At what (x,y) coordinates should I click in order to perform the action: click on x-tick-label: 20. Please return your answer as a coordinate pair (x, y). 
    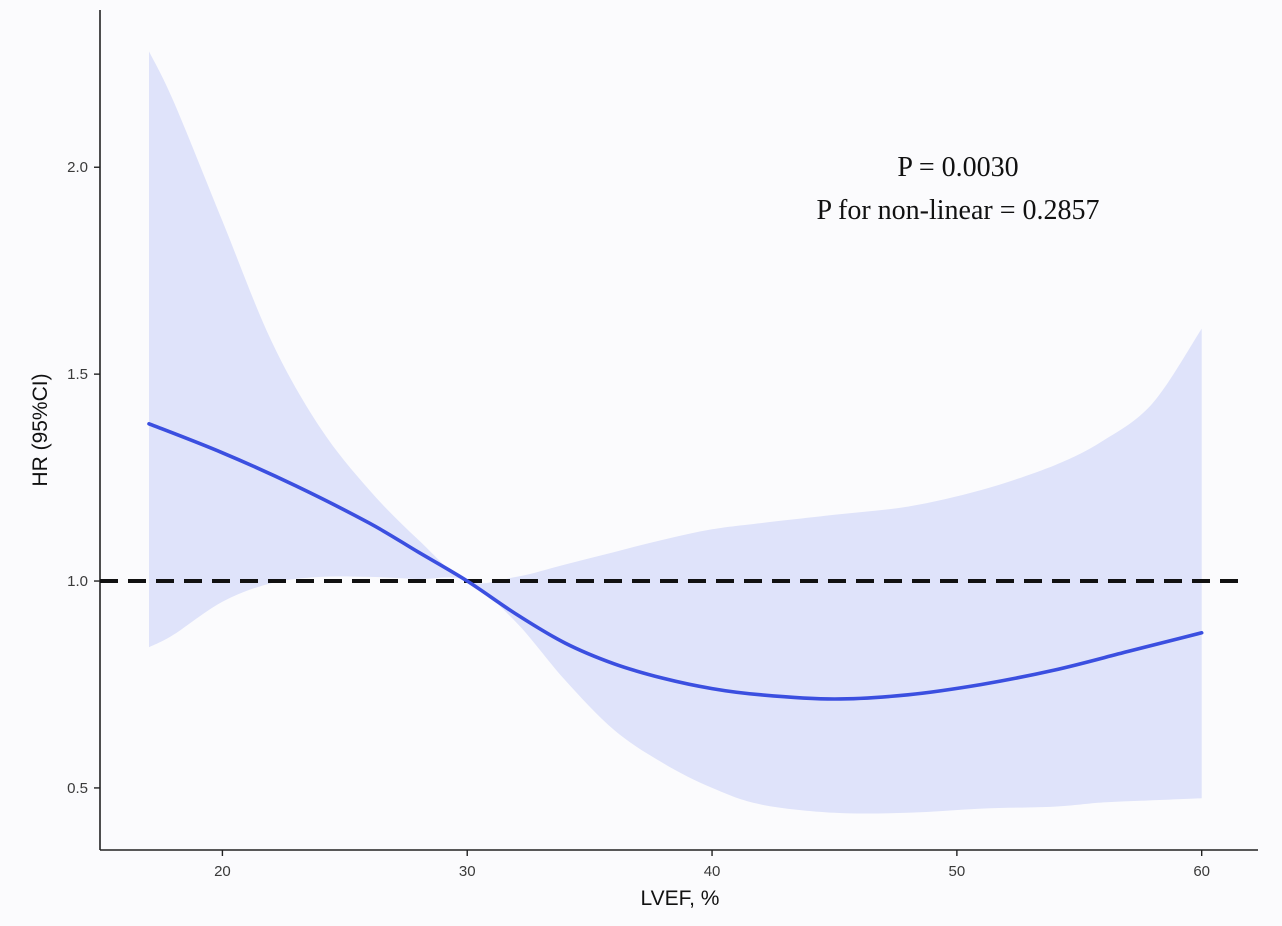
    Looking at the image, I should click on (222, 871).